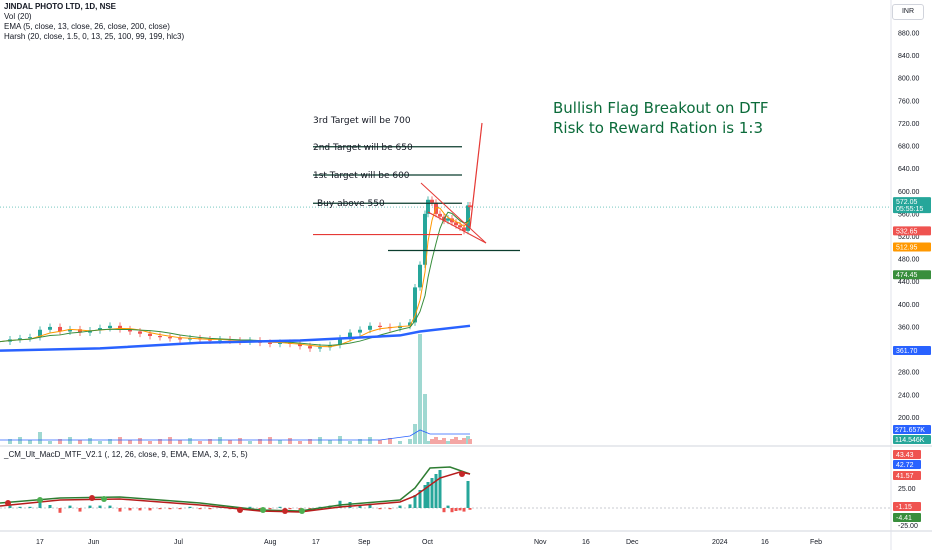  What do you see at coordinates (909, 373) in the screenshot?
I see `price-axis-tick: 280.00` at bounding box center [909, 373].